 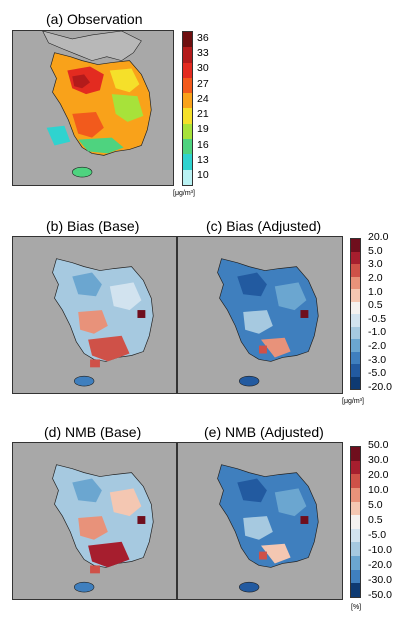 What do you see at coordinates (375, 520) in the screenshot?
I see `nmb-tick-label: 0.5` at bounding box center [375, 520].